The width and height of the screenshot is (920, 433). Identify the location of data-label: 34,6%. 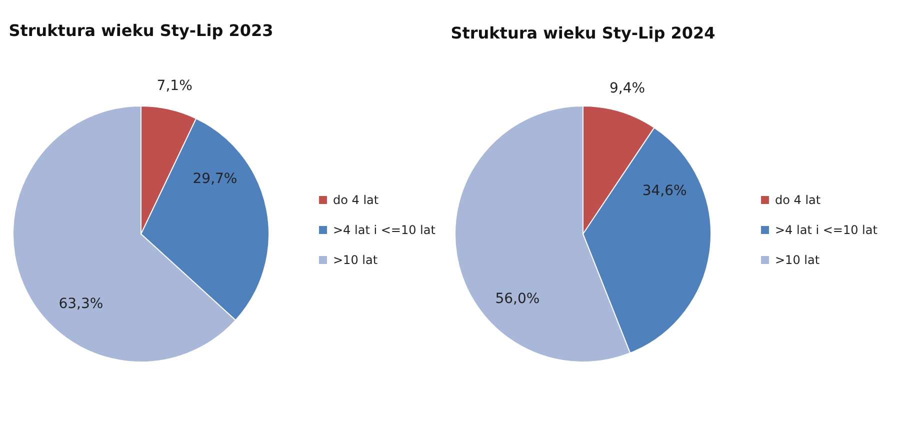
(664, 191).